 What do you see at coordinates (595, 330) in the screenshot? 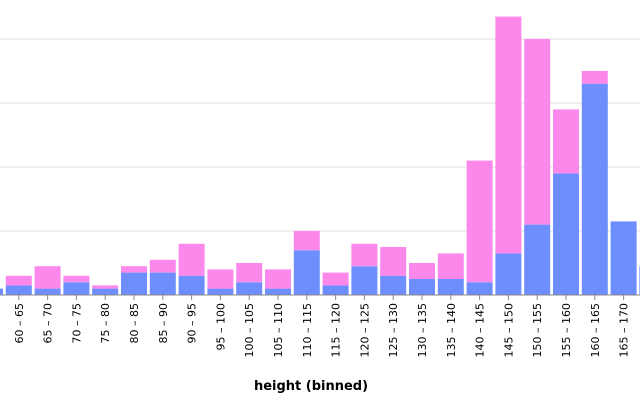
I see `x-tick-label-21: 160 – 165` at bounding box center [595, 330].